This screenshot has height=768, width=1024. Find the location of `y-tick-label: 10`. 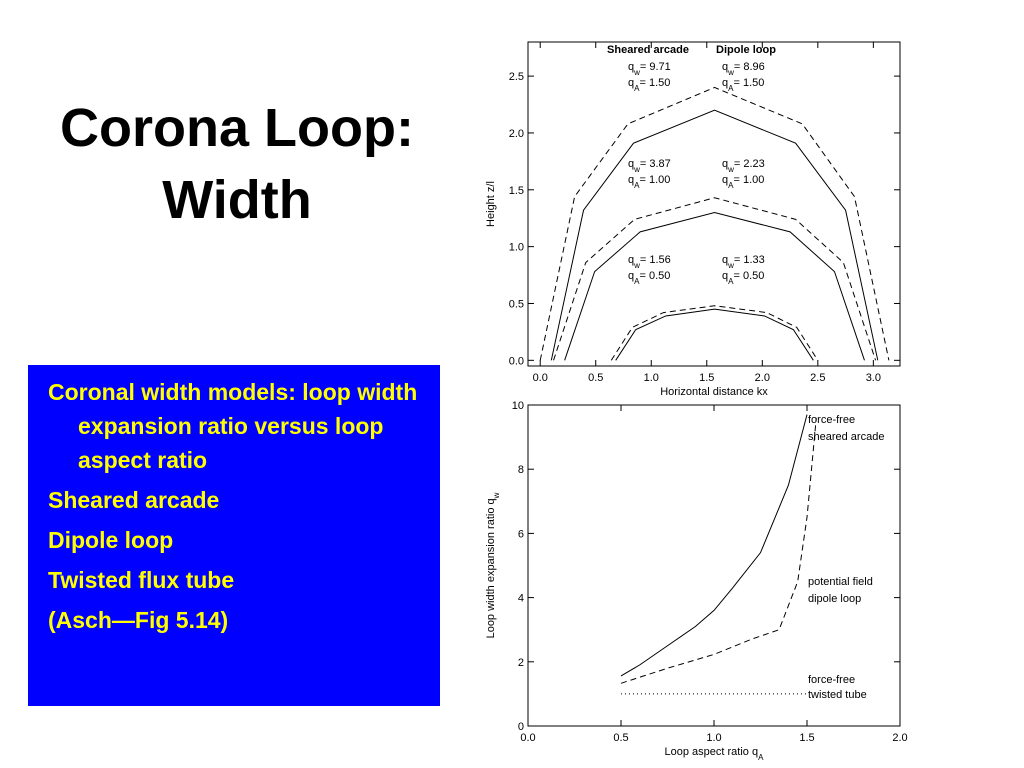

y-tick-label: 10 is located at coordinates (518, 406).